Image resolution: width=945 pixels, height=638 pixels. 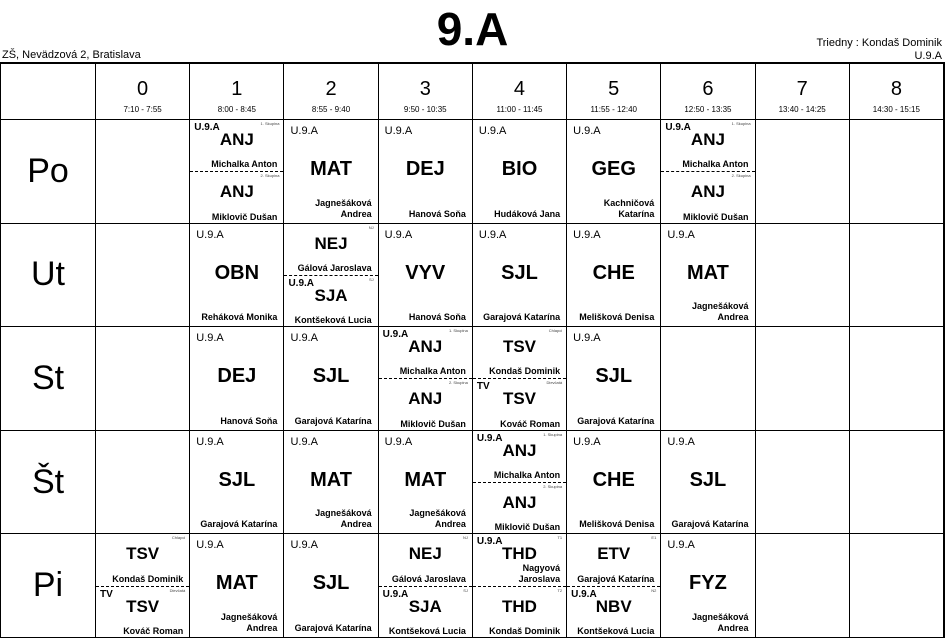 What do you see at coordinates (613, 169) in the screenshot?
I see `lesson-subject: GEG` at bounding box center [613, 169].